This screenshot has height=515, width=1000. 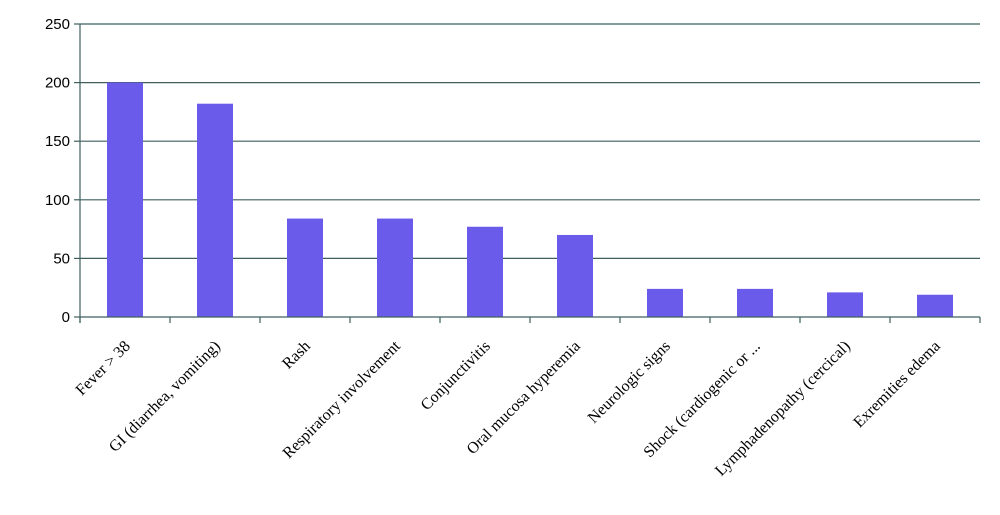 What do you see at coordinates (103, 368) in the screenshot?
I see `x-category-label: Fever > 38` at bounding box center [103, 368].